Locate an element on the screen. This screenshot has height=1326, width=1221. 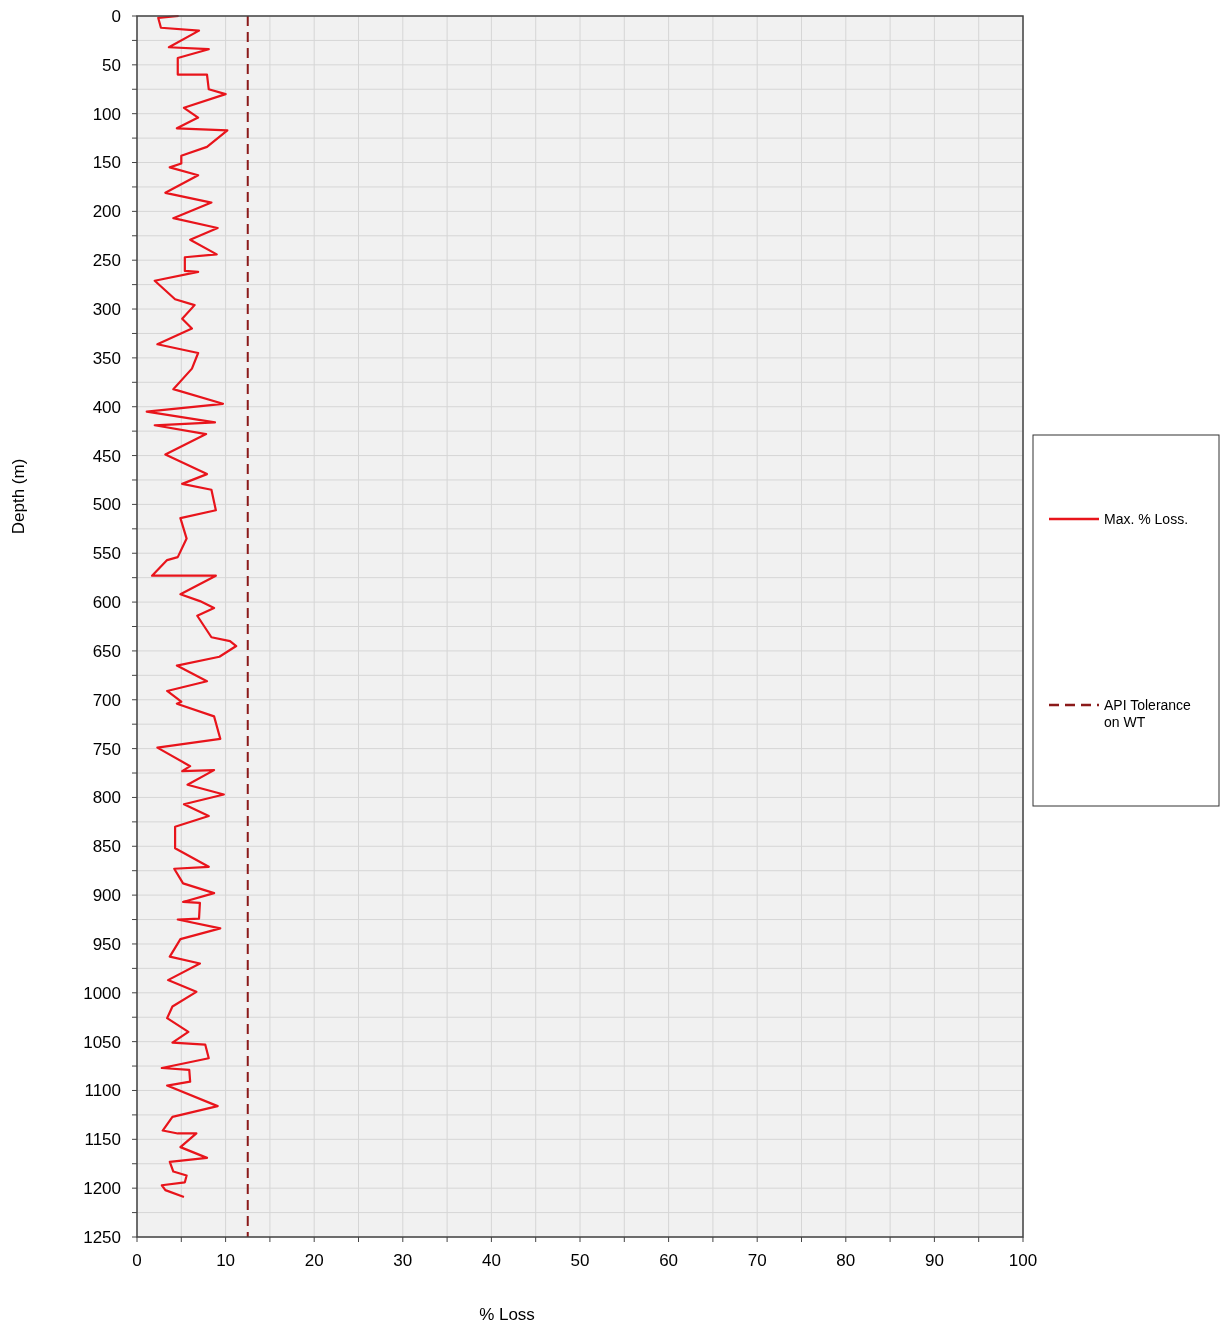
x-tick-label: 90 is located at coordinates (934, 1260).